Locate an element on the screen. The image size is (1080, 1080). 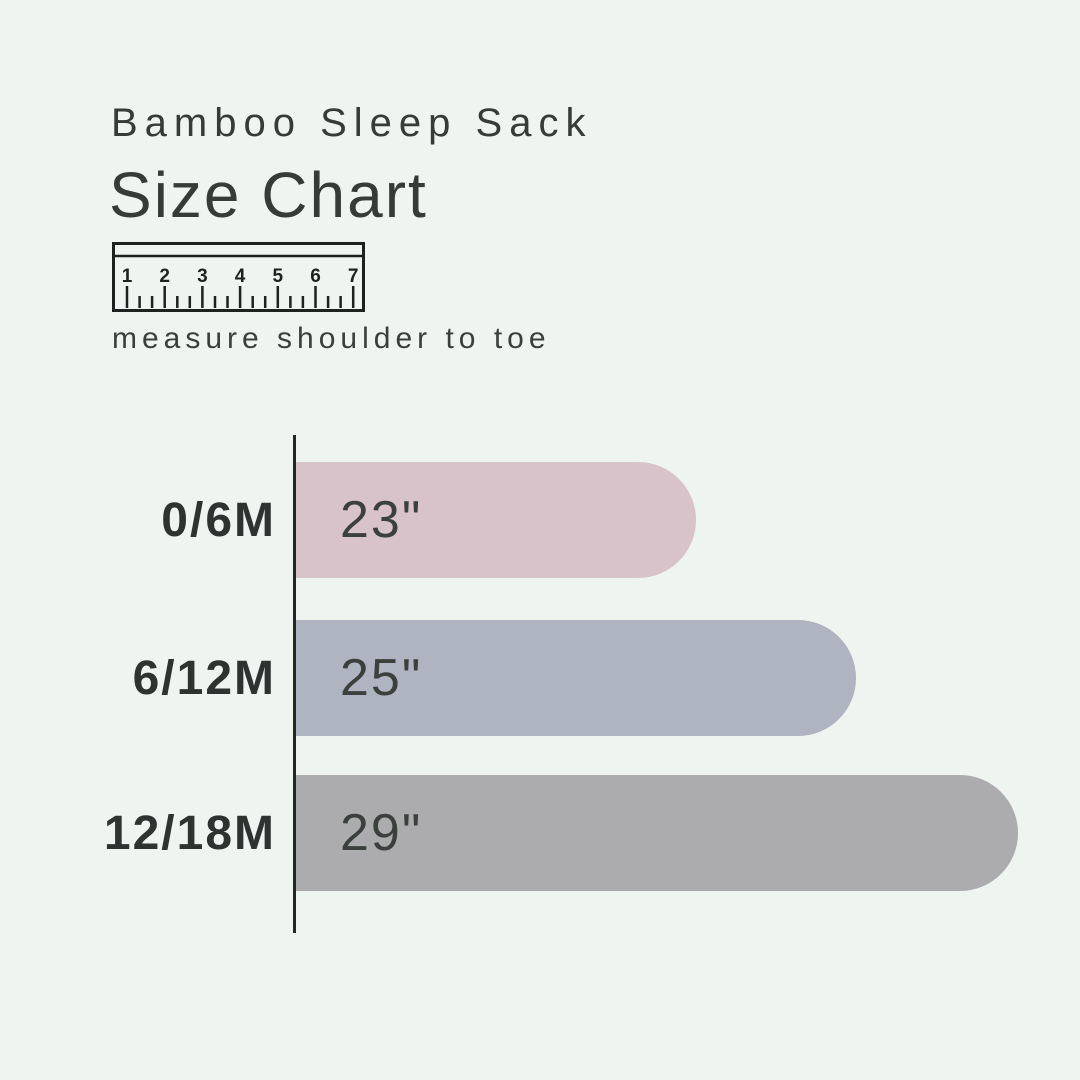
size-label-0-6m: 0/6M is located at coordinates (218, 520).